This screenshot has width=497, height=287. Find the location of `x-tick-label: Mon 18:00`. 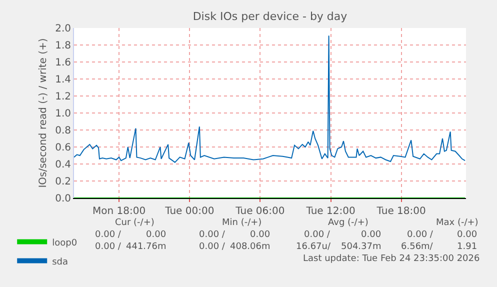

x-tick-label: Mon 18:00 is located at coordinates (119, 211).